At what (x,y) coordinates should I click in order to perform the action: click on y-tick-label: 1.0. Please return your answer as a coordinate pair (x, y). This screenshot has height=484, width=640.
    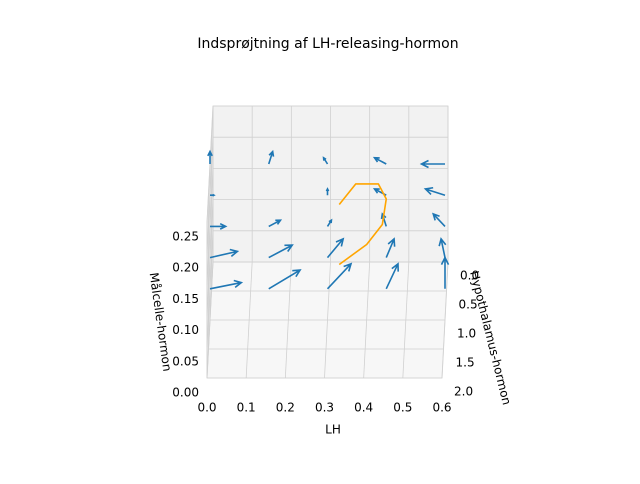
    Looking at the image, I should click on (466, 334).